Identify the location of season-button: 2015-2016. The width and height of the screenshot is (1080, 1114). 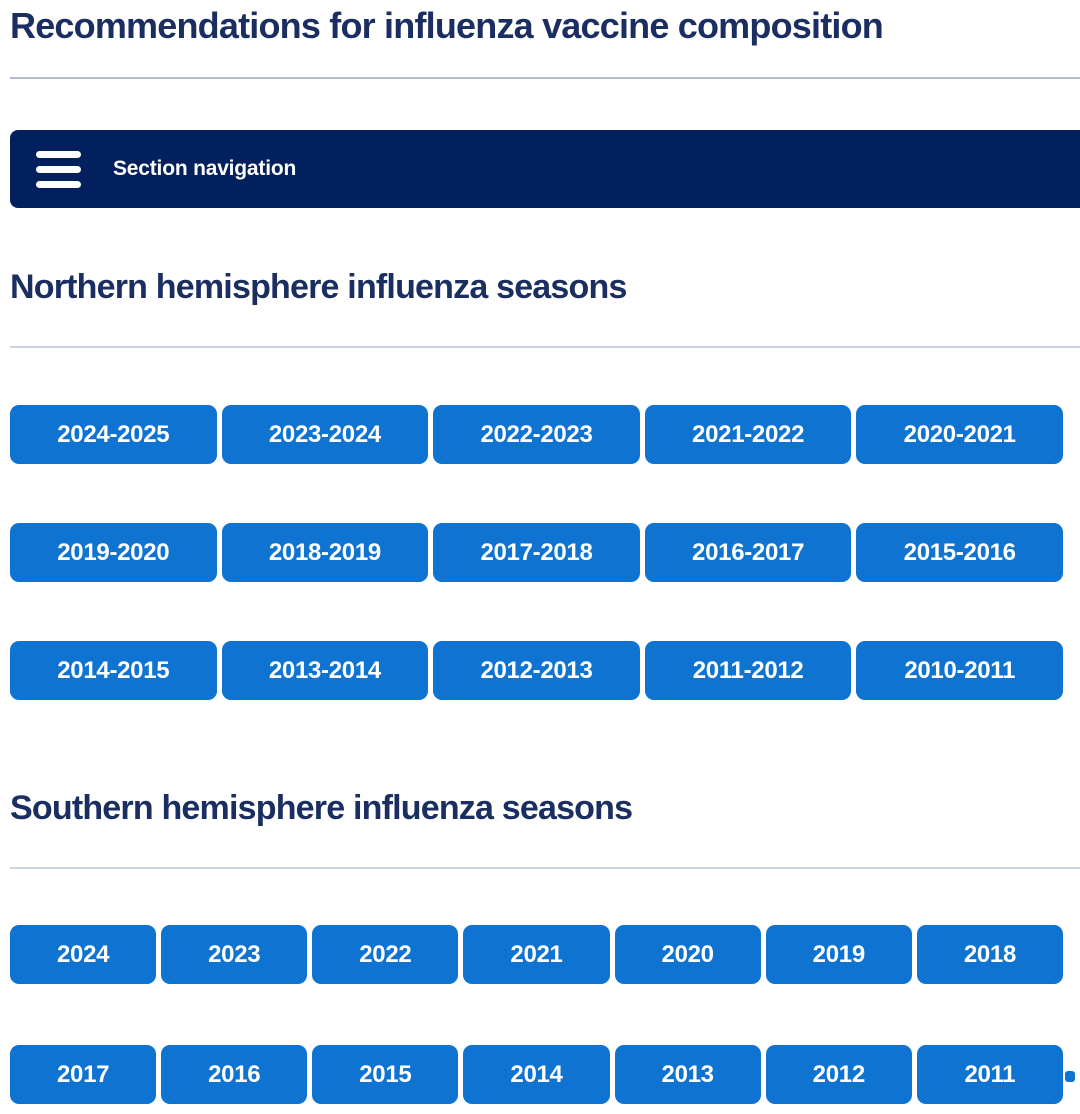
(959, 552).